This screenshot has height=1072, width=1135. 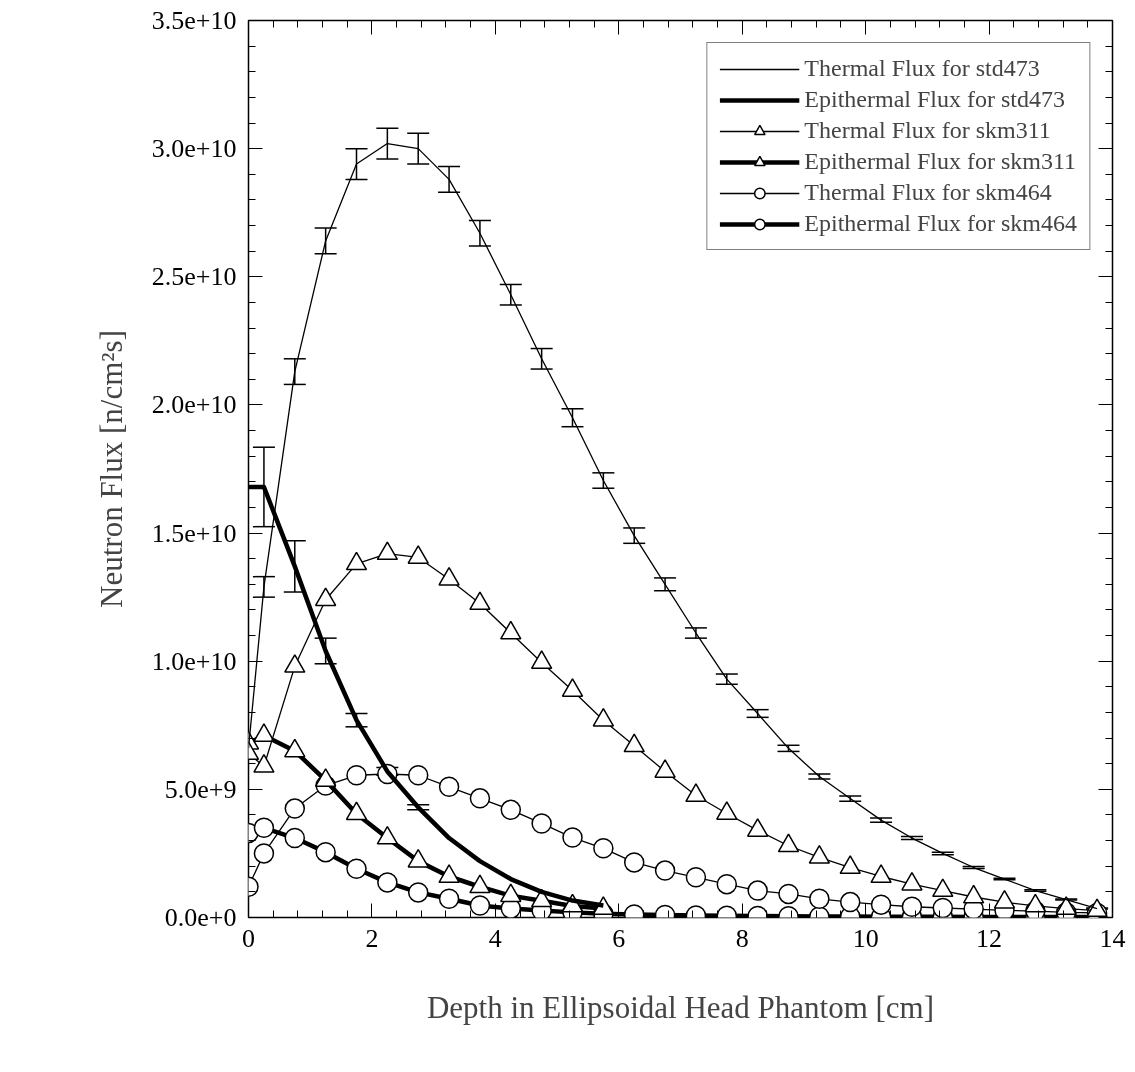 I want to click on legend-label: Thermal Flux for skm311, so click(x=927, y=130).